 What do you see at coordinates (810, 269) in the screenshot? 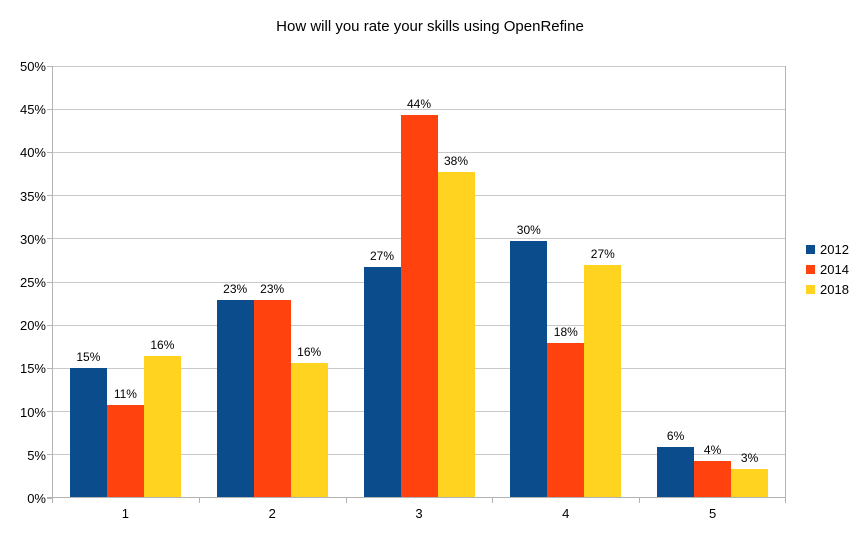
I see `legend-swatch-2014` at bounding box center [810, 269].